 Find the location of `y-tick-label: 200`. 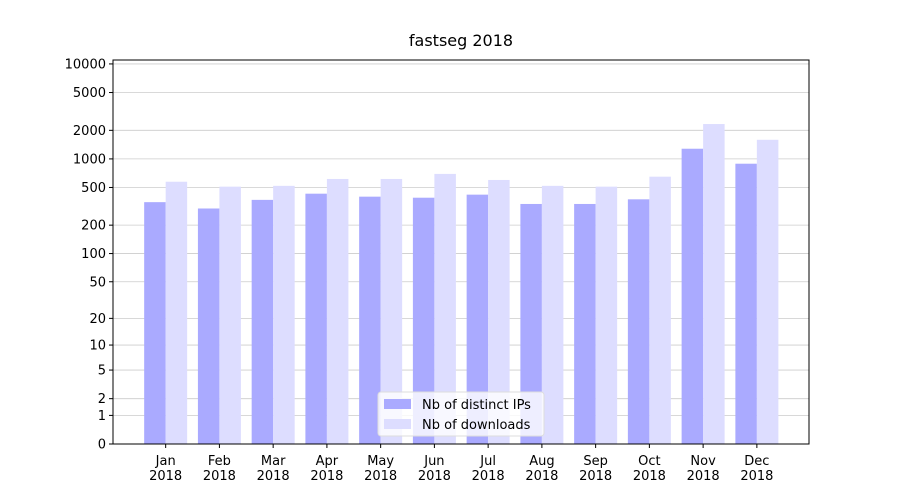

y-tick-label: 200 is located at coordinates (93, 226).